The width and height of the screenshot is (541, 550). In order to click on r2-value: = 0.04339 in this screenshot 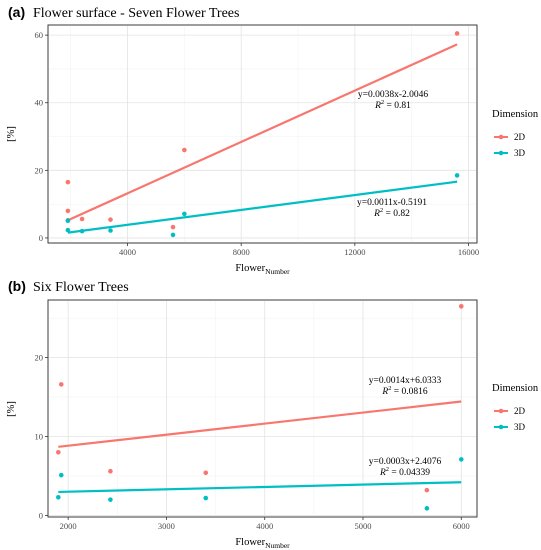, I will do `click(409, 473)`.